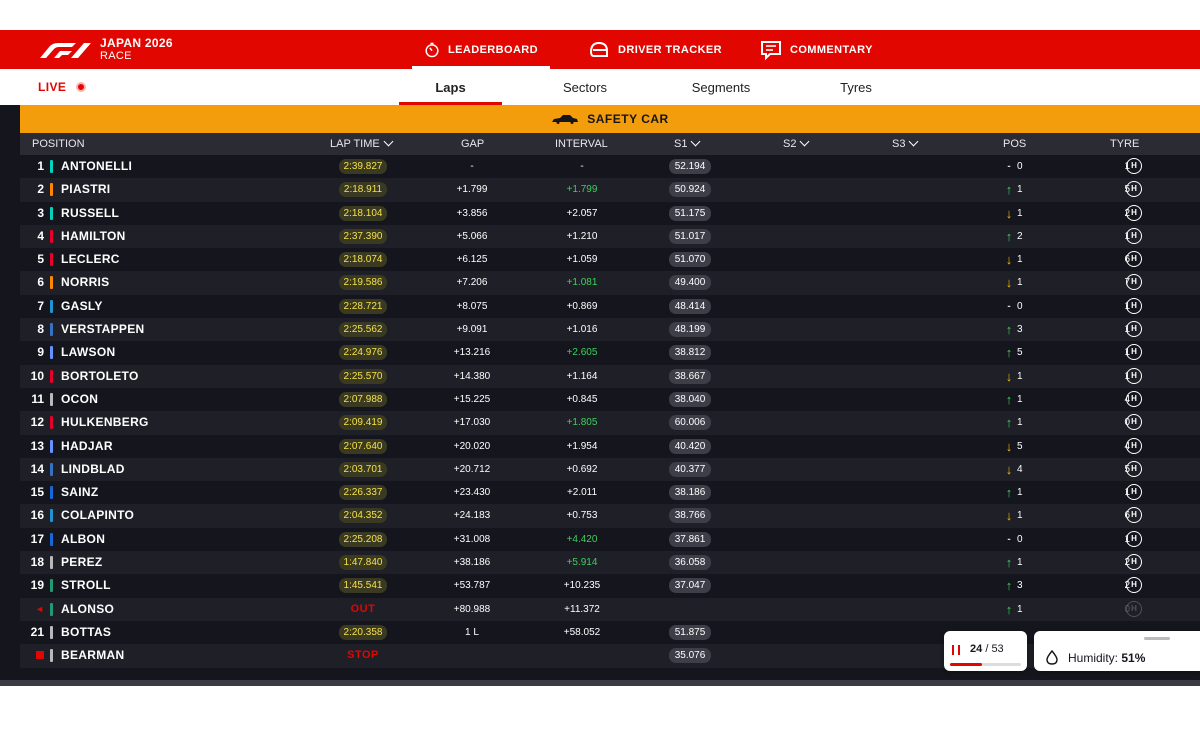 The width and height of the screenshot is (1200, 729). What do you see at coordinates (363, 585) in the screenshot?
I see `lap-time-cell: 1:45.541` at bounding box center [363, 585].